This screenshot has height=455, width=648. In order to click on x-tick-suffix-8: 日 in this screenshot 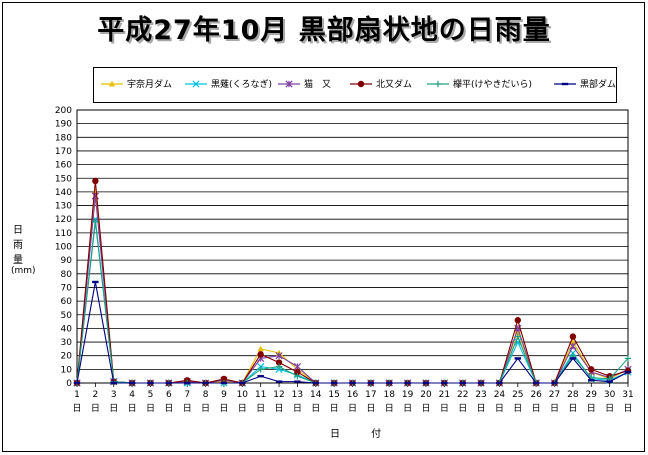, I will do `click(205, 408)`.